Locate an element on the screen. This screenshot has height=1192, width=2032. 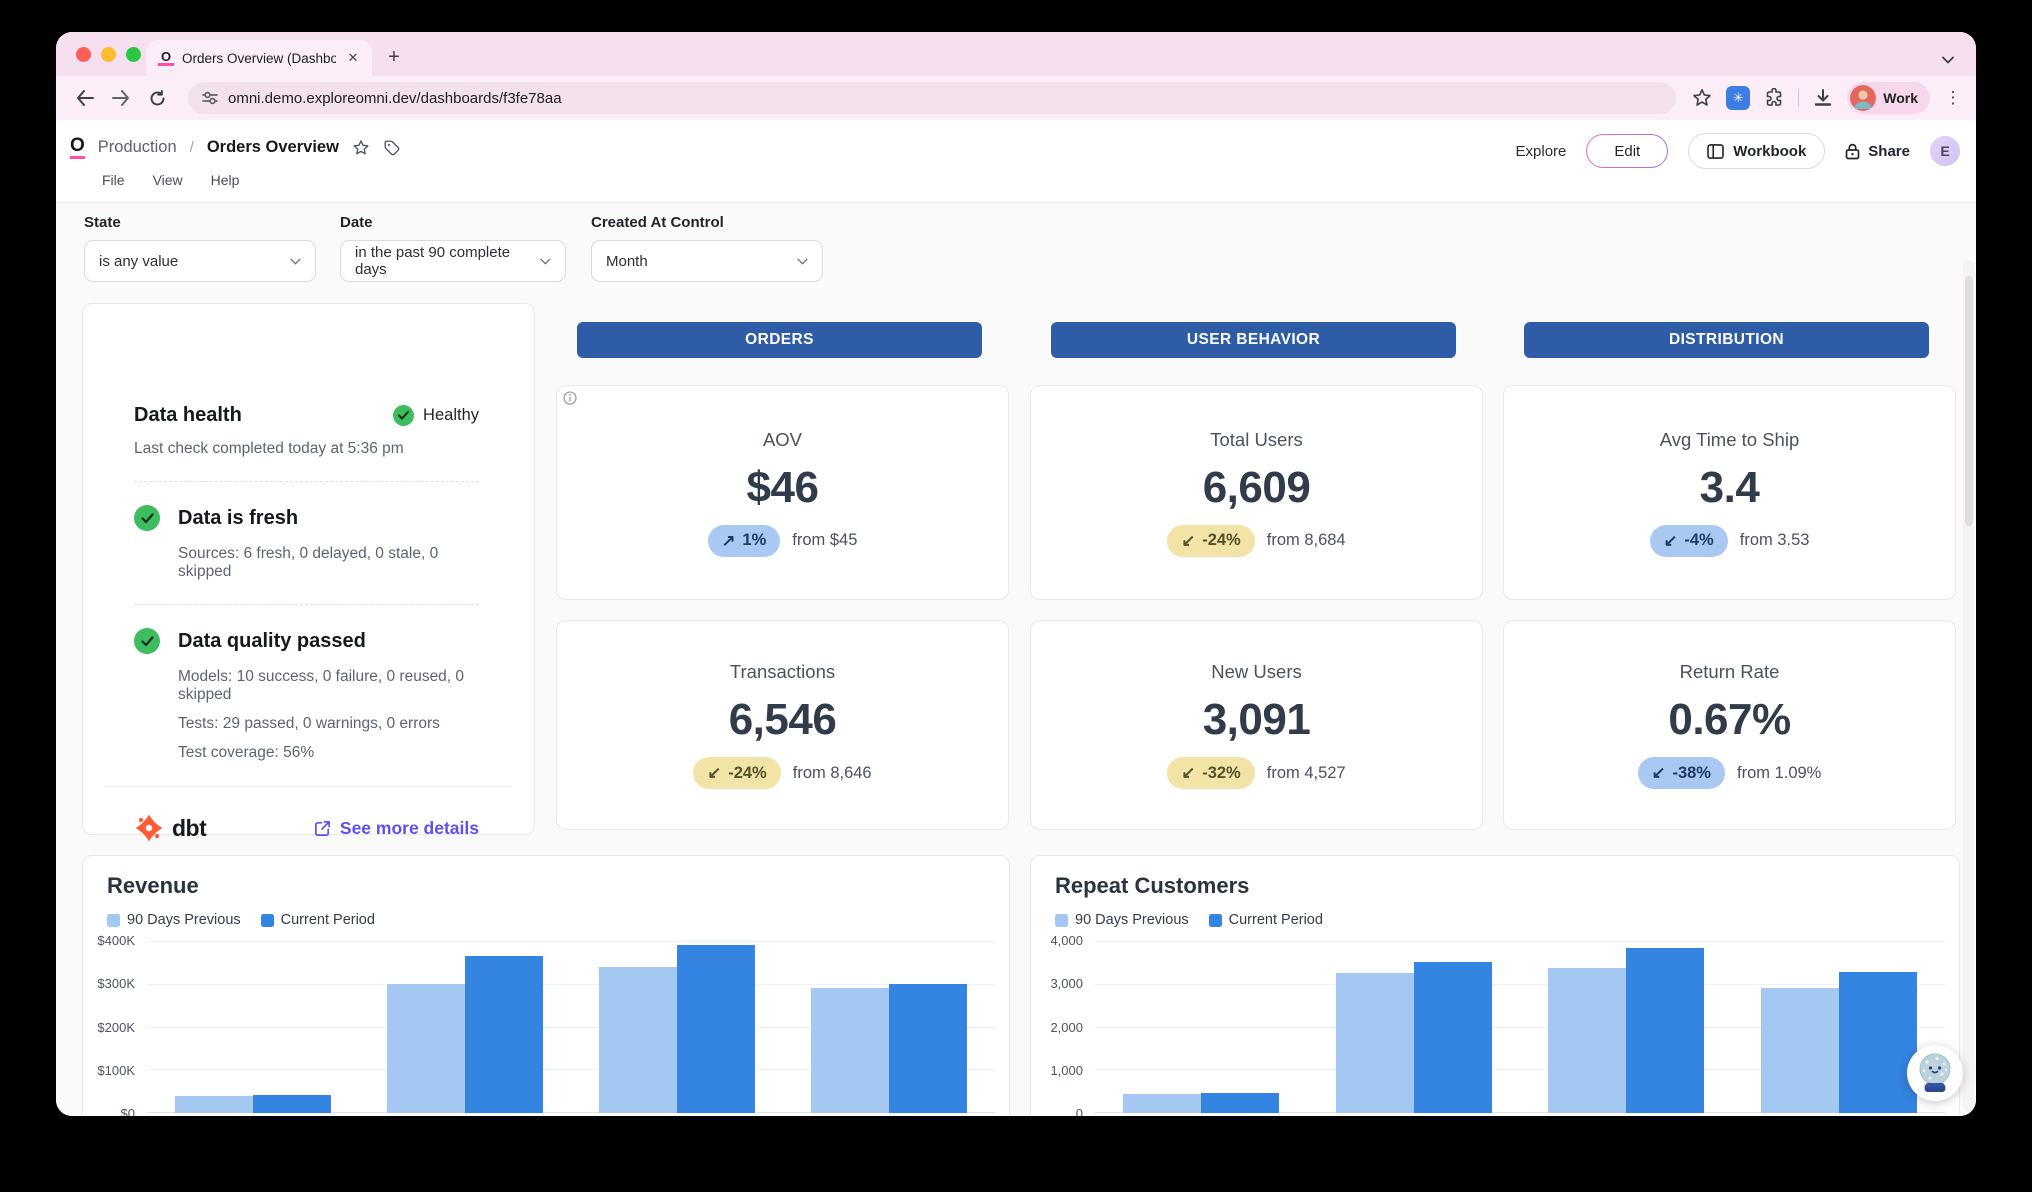
explore-button: Explore is located at coordinates (1541, 151).